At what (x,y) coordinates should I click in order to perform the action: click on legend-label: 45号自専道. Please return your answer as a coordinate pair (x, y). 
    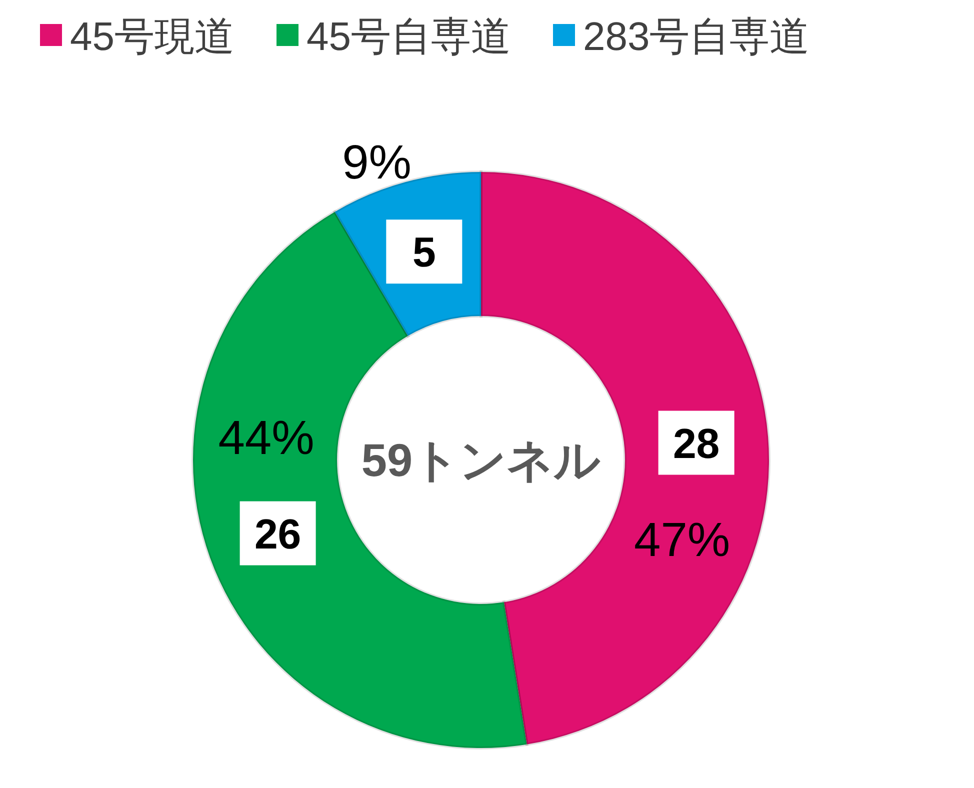
    Looking at the image, I should click on (408, 37).